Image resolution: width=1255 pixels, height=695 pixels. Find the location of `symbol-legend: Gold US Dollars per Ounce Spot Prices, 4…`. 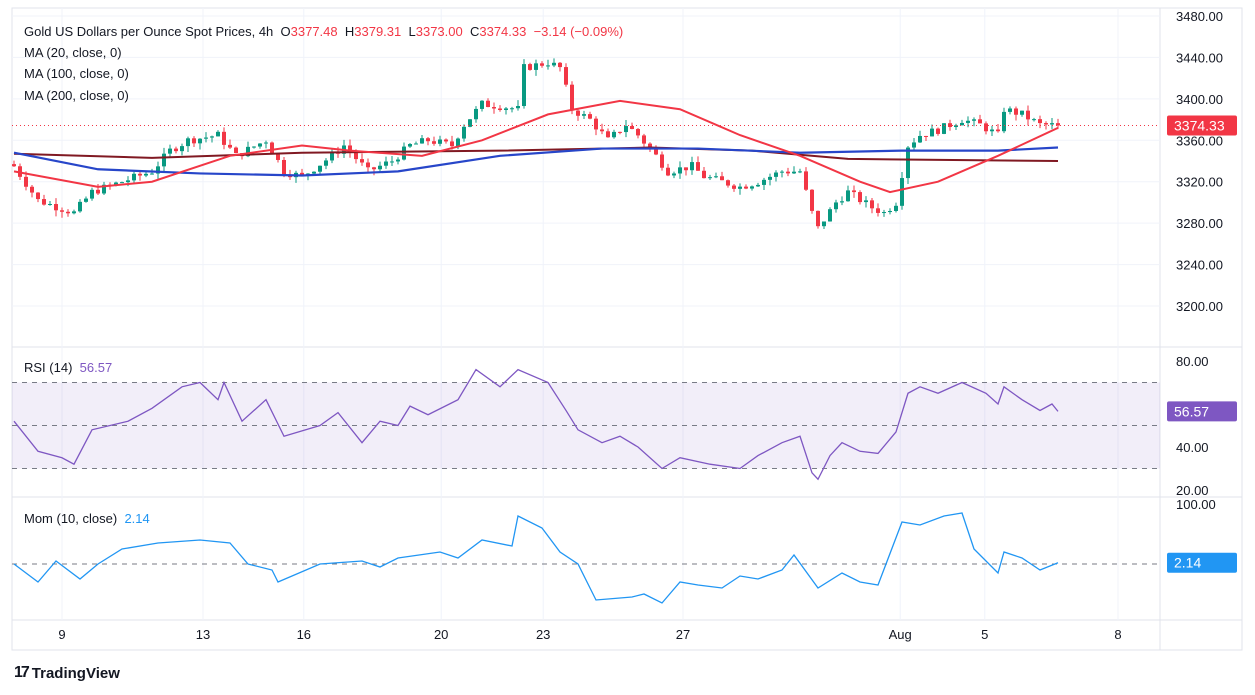

symbol-legend: Gold US Dollars per Ounce Spot Prices, 4… is located at coordinates (323, 31).